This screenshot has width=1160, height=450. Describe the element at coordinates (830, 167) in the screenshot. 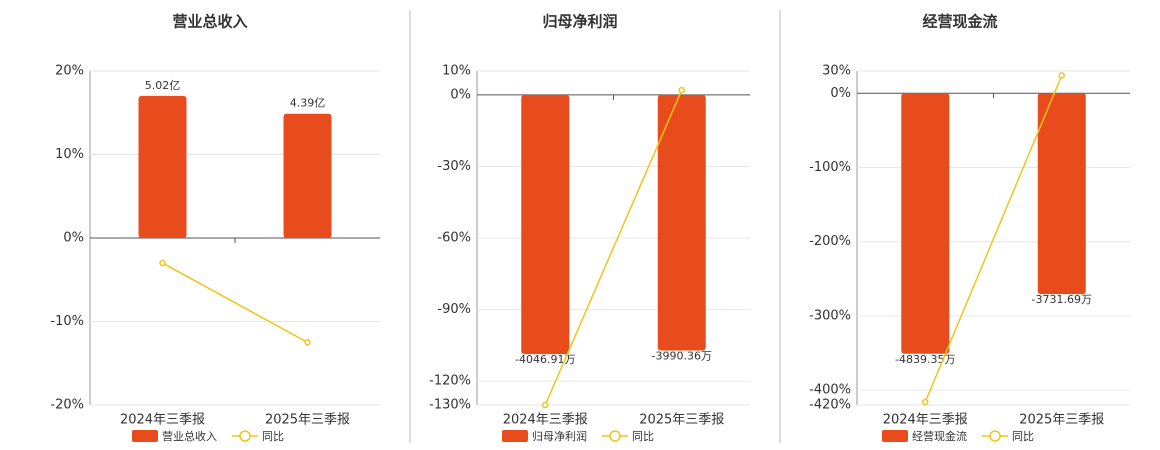

I see `y-tick-label: -100%` at that location.